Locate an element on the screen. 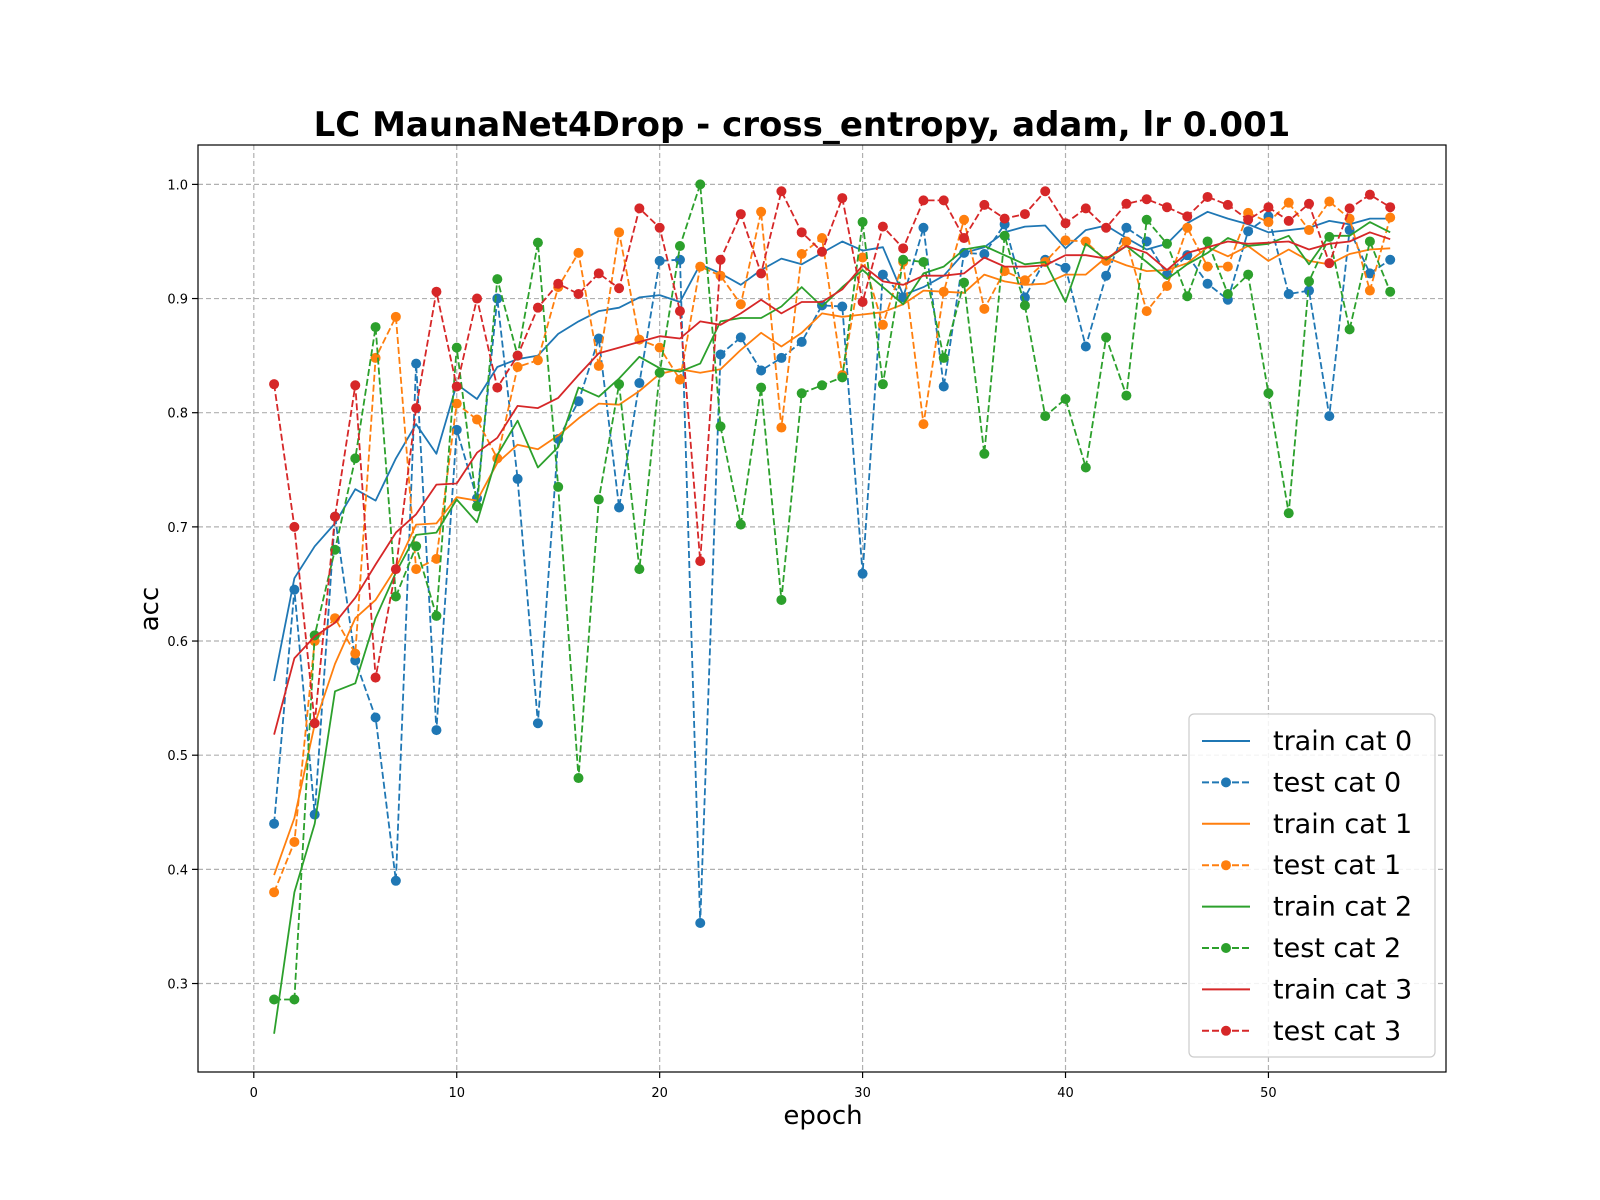 The width and height of the screenshot is (1600, 1200). y-tick-label: 0.4 is located at coordinates (177, 870).